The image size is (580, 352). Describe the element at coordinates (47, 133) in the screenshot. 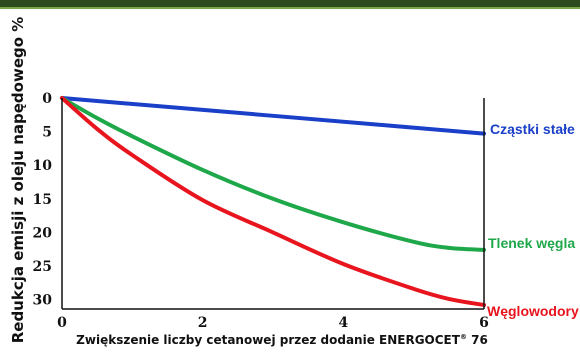

I see `y-tick-label-5: 5` at that location.